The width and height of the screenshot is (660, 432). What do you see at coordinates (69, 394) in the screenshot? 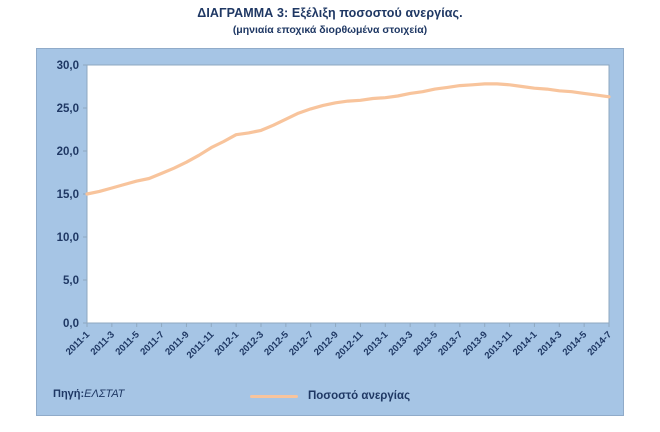
I see `source-label: Πηγή:` at bounding box center [69, 394].